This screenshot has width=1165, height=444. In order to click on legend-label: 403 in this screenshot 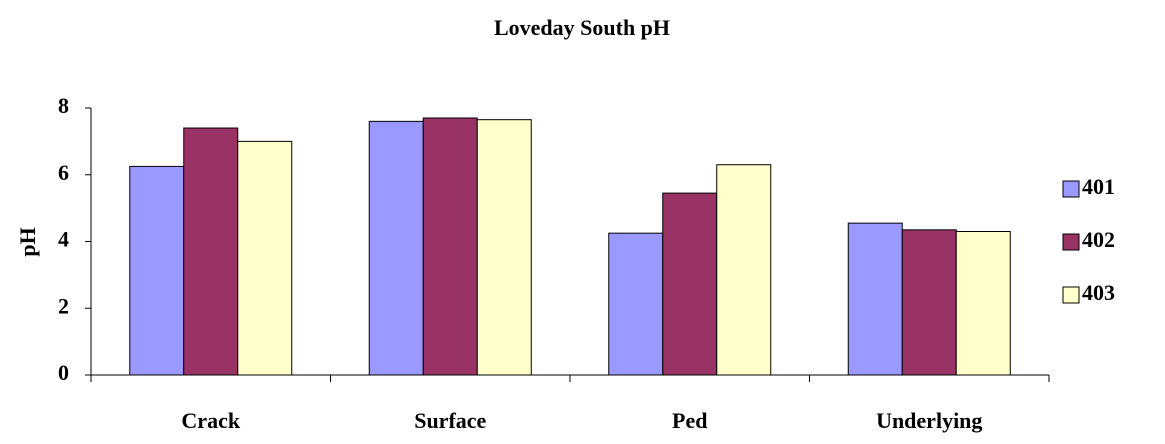, I will do `click(1098, 292)`.